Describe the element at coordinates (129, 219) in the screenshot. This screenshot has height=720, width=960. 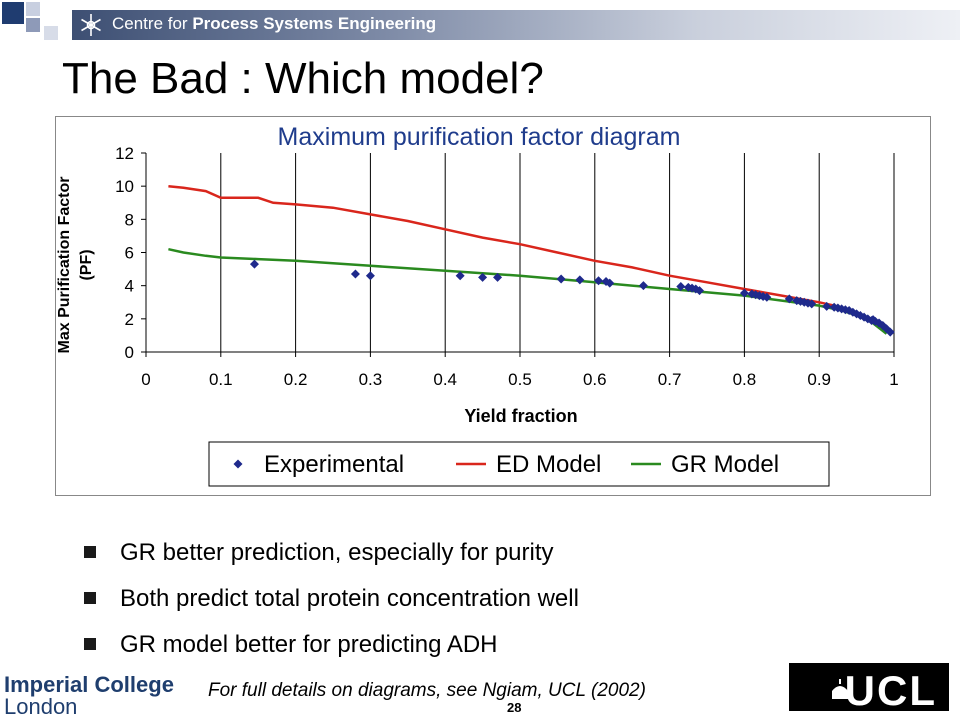
I see `y-tick-label: 8` at that location.